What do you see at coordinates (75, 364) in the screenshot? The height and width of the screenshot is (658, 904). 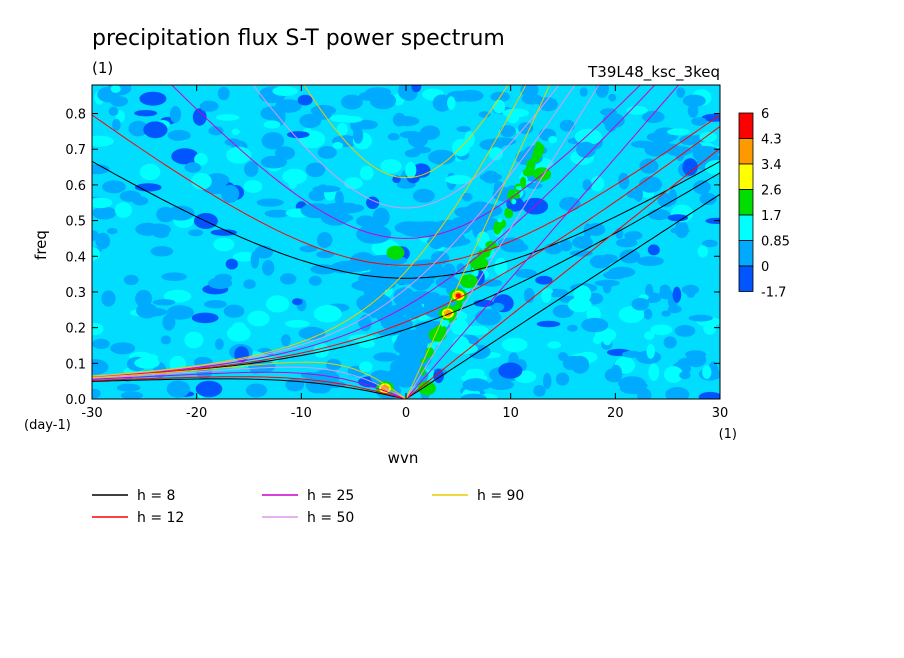 I see `y-tick-label: 0.1` at bounding box center [75, 364].